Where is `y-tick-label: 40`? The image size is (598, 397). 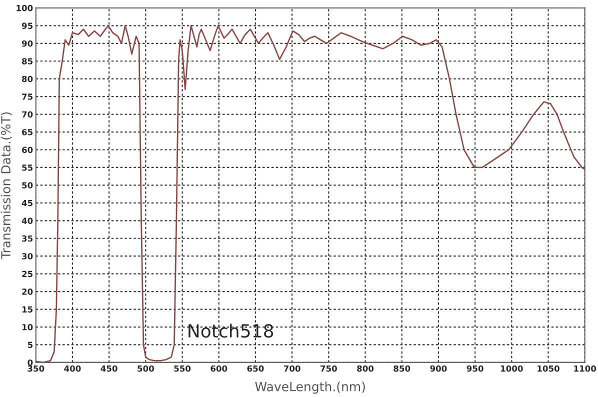 y-tick-label: 40 is located at coordinates (27, 221).